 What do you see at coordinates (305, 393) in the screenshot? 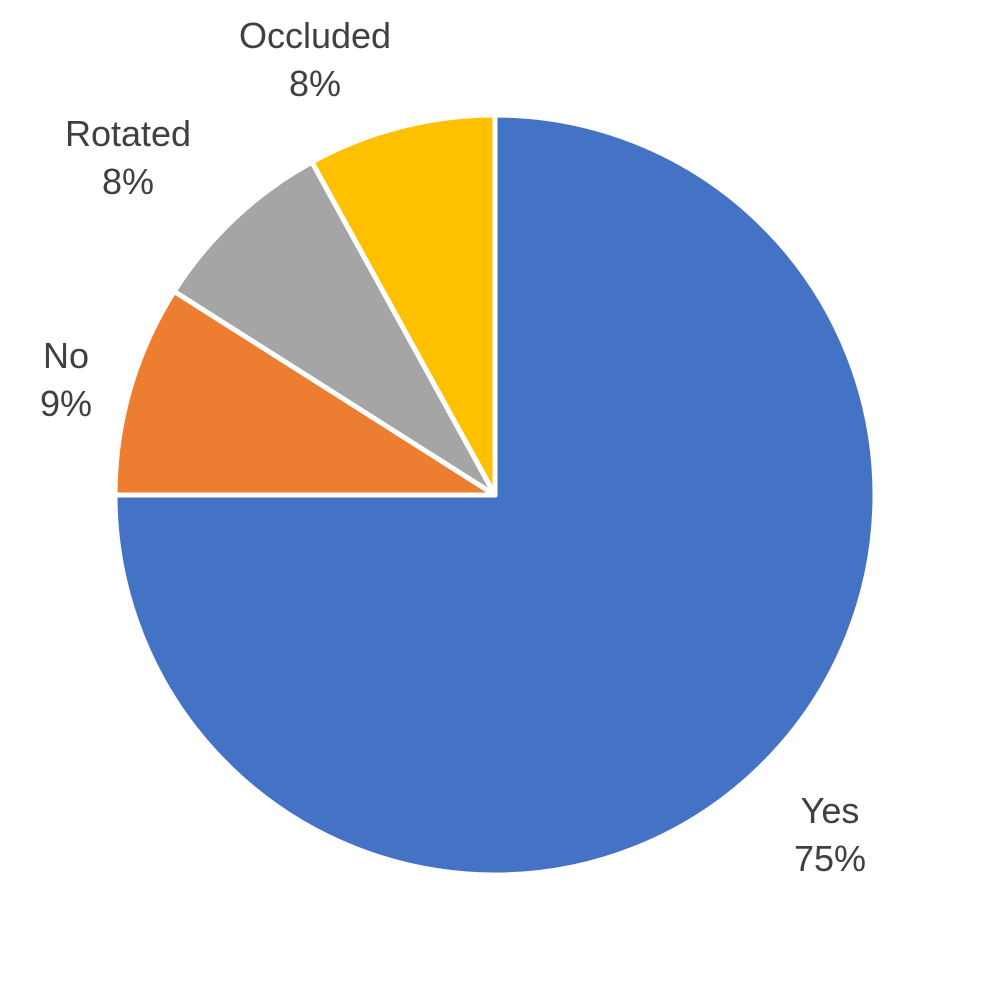
I see `pie-slice-no` at bounding box center [305, 393].